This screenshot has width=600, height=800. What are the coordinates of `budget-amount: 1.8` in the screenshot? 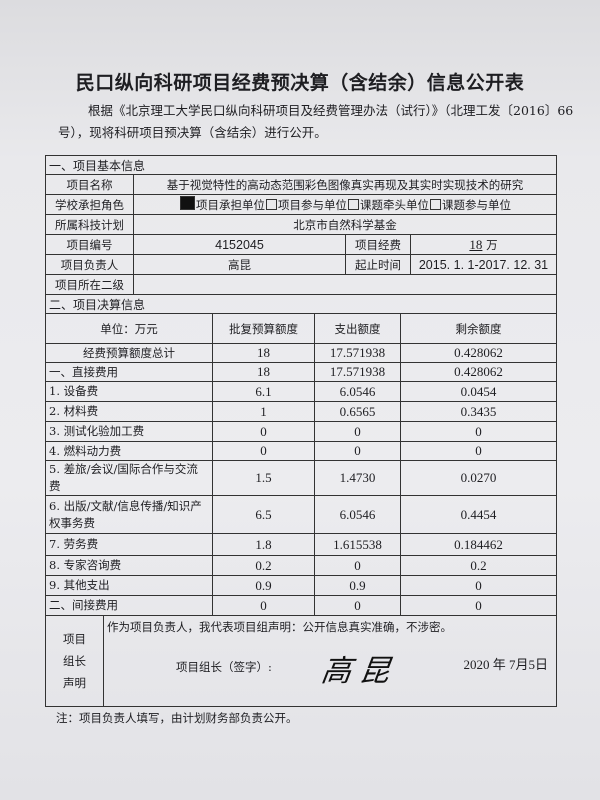 It's located at (263, 544).